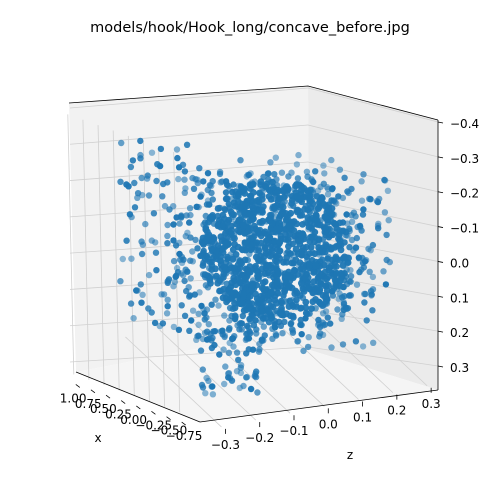 The width and height of the screenshot is (500, 500). I want to click on x-tick-label: 0.00, so click(133, 420).